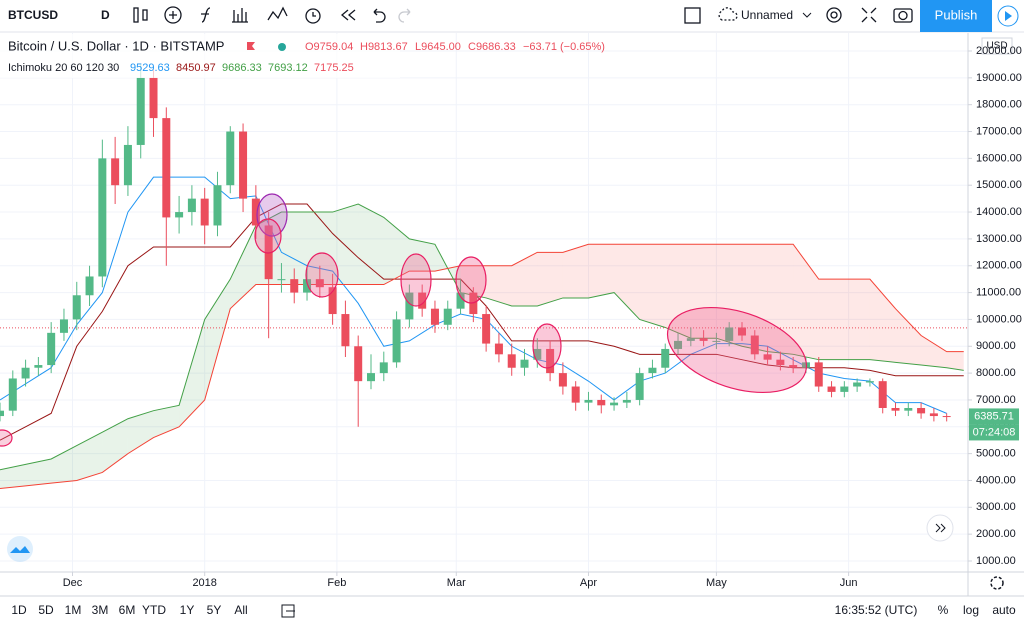 This screenshot has width=1024, height=631. What do you see at coordinates (379, 15) in the screenshot?
I see `undo-icon` at bounding box center [379, 15].